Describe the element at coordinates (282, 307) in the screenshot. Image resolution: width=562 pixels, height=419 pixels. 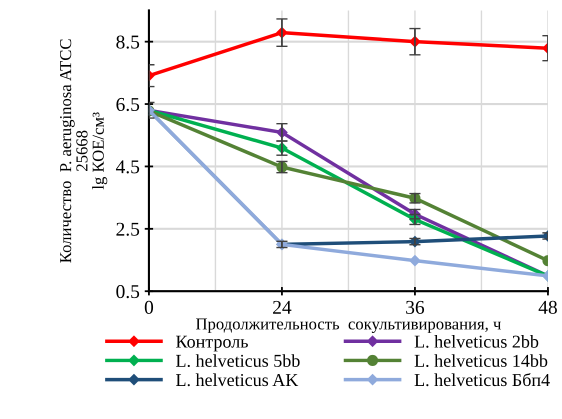
I see `x-tick-label: 24` at that location.